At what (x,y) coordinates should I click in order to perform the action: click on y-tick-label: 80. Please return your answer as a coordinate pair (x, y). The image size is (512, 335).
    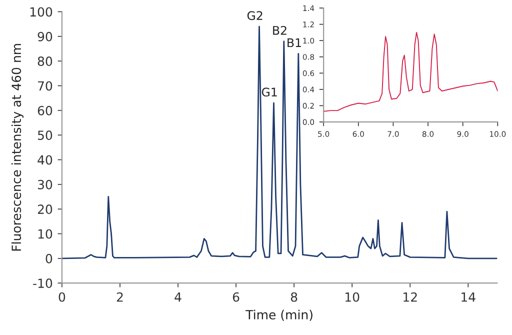
    Looking at the image, I should click on (45, 61).